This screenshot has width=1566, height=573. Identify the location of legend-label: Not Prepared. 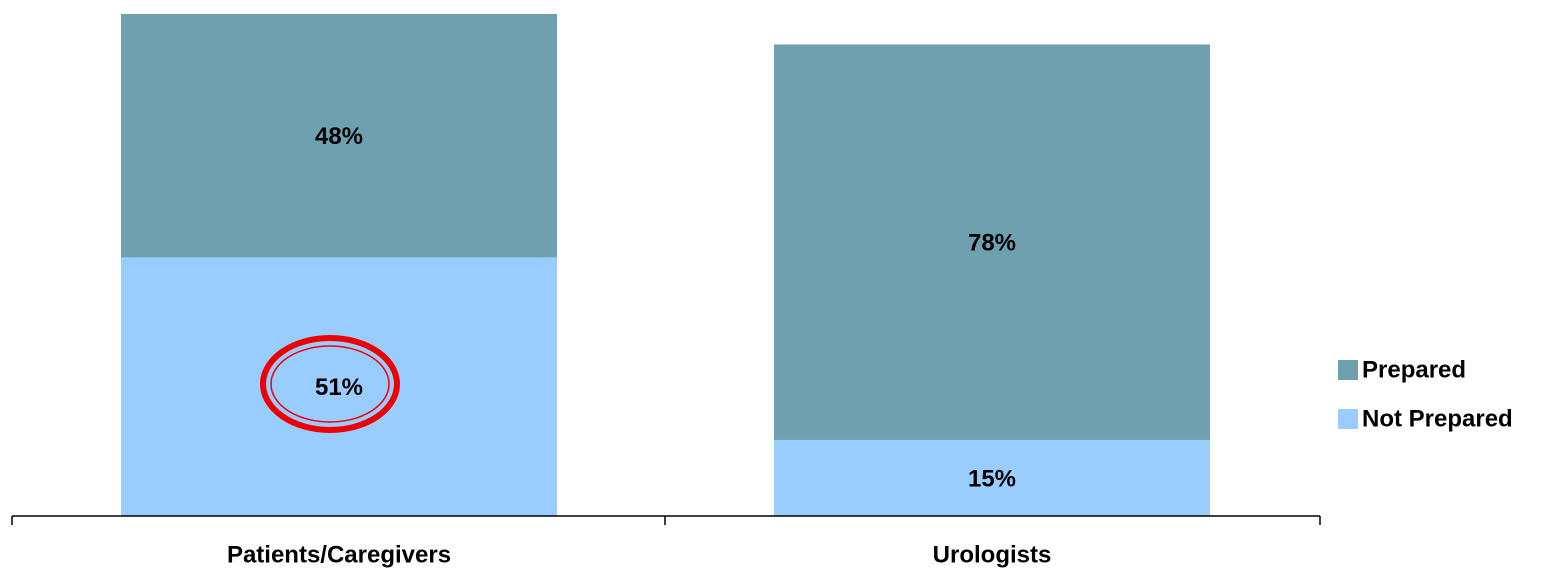
(1437, 418).